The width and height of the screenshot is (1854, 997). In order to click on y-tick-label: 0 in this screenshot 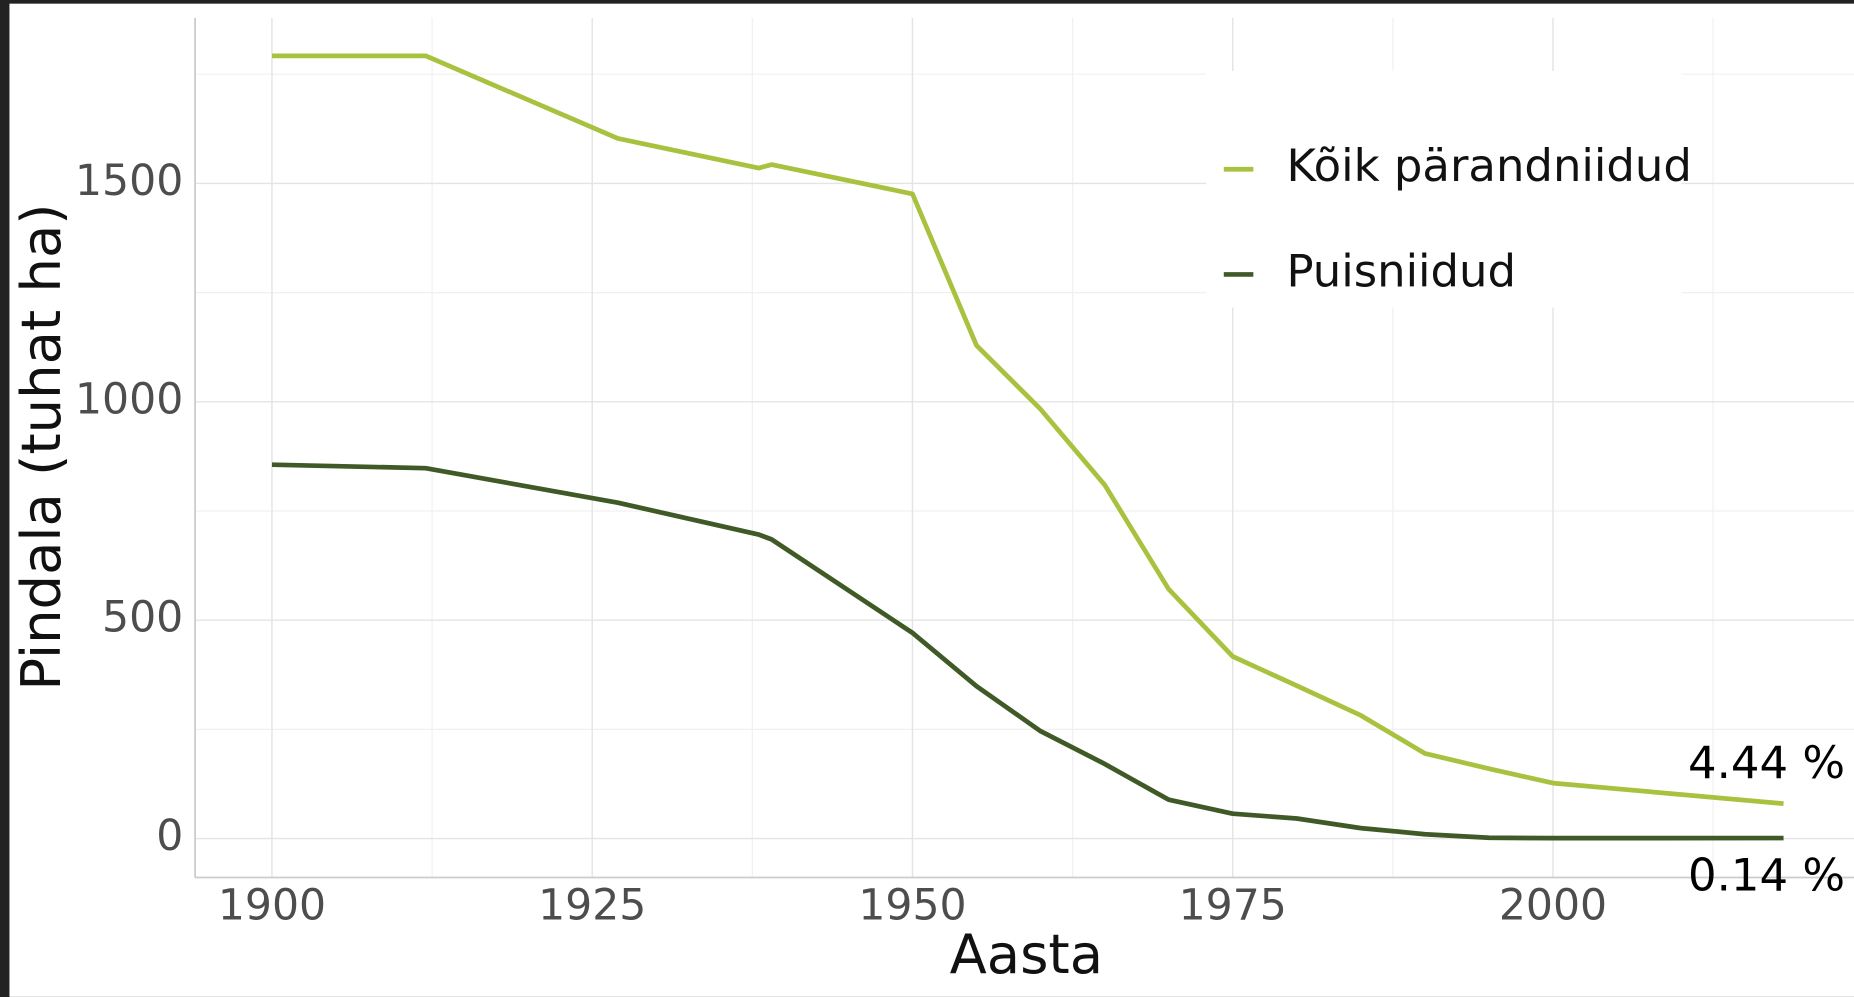, I will do `click(169, 836)`.